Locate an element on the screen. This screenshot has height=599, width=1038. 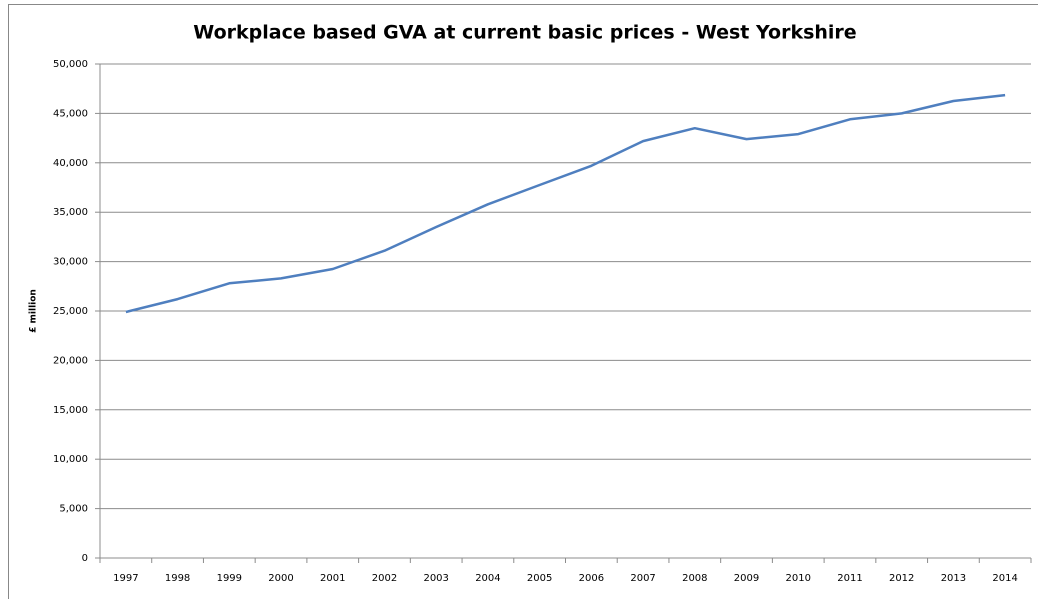
x-tick-label: 1997 is located at coordinates (125, 578).